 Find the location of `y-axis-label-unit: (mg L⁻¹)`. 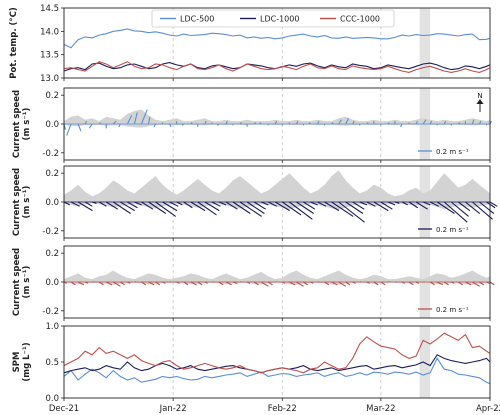

y-axis-label-unit: (mg L⁻¹) is located at coordinates (27, 361).